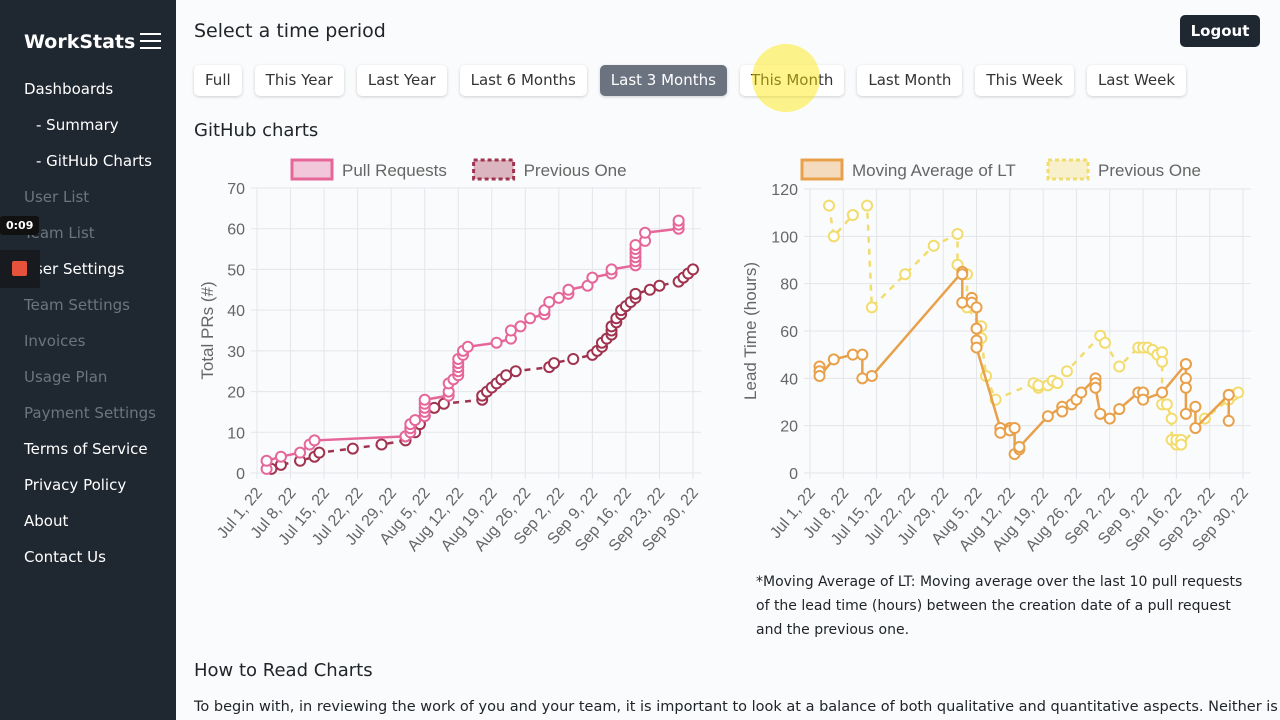 This screenshot has width=1280, height=720. I want to click on y-tick-label: 40, so click(236, 311).